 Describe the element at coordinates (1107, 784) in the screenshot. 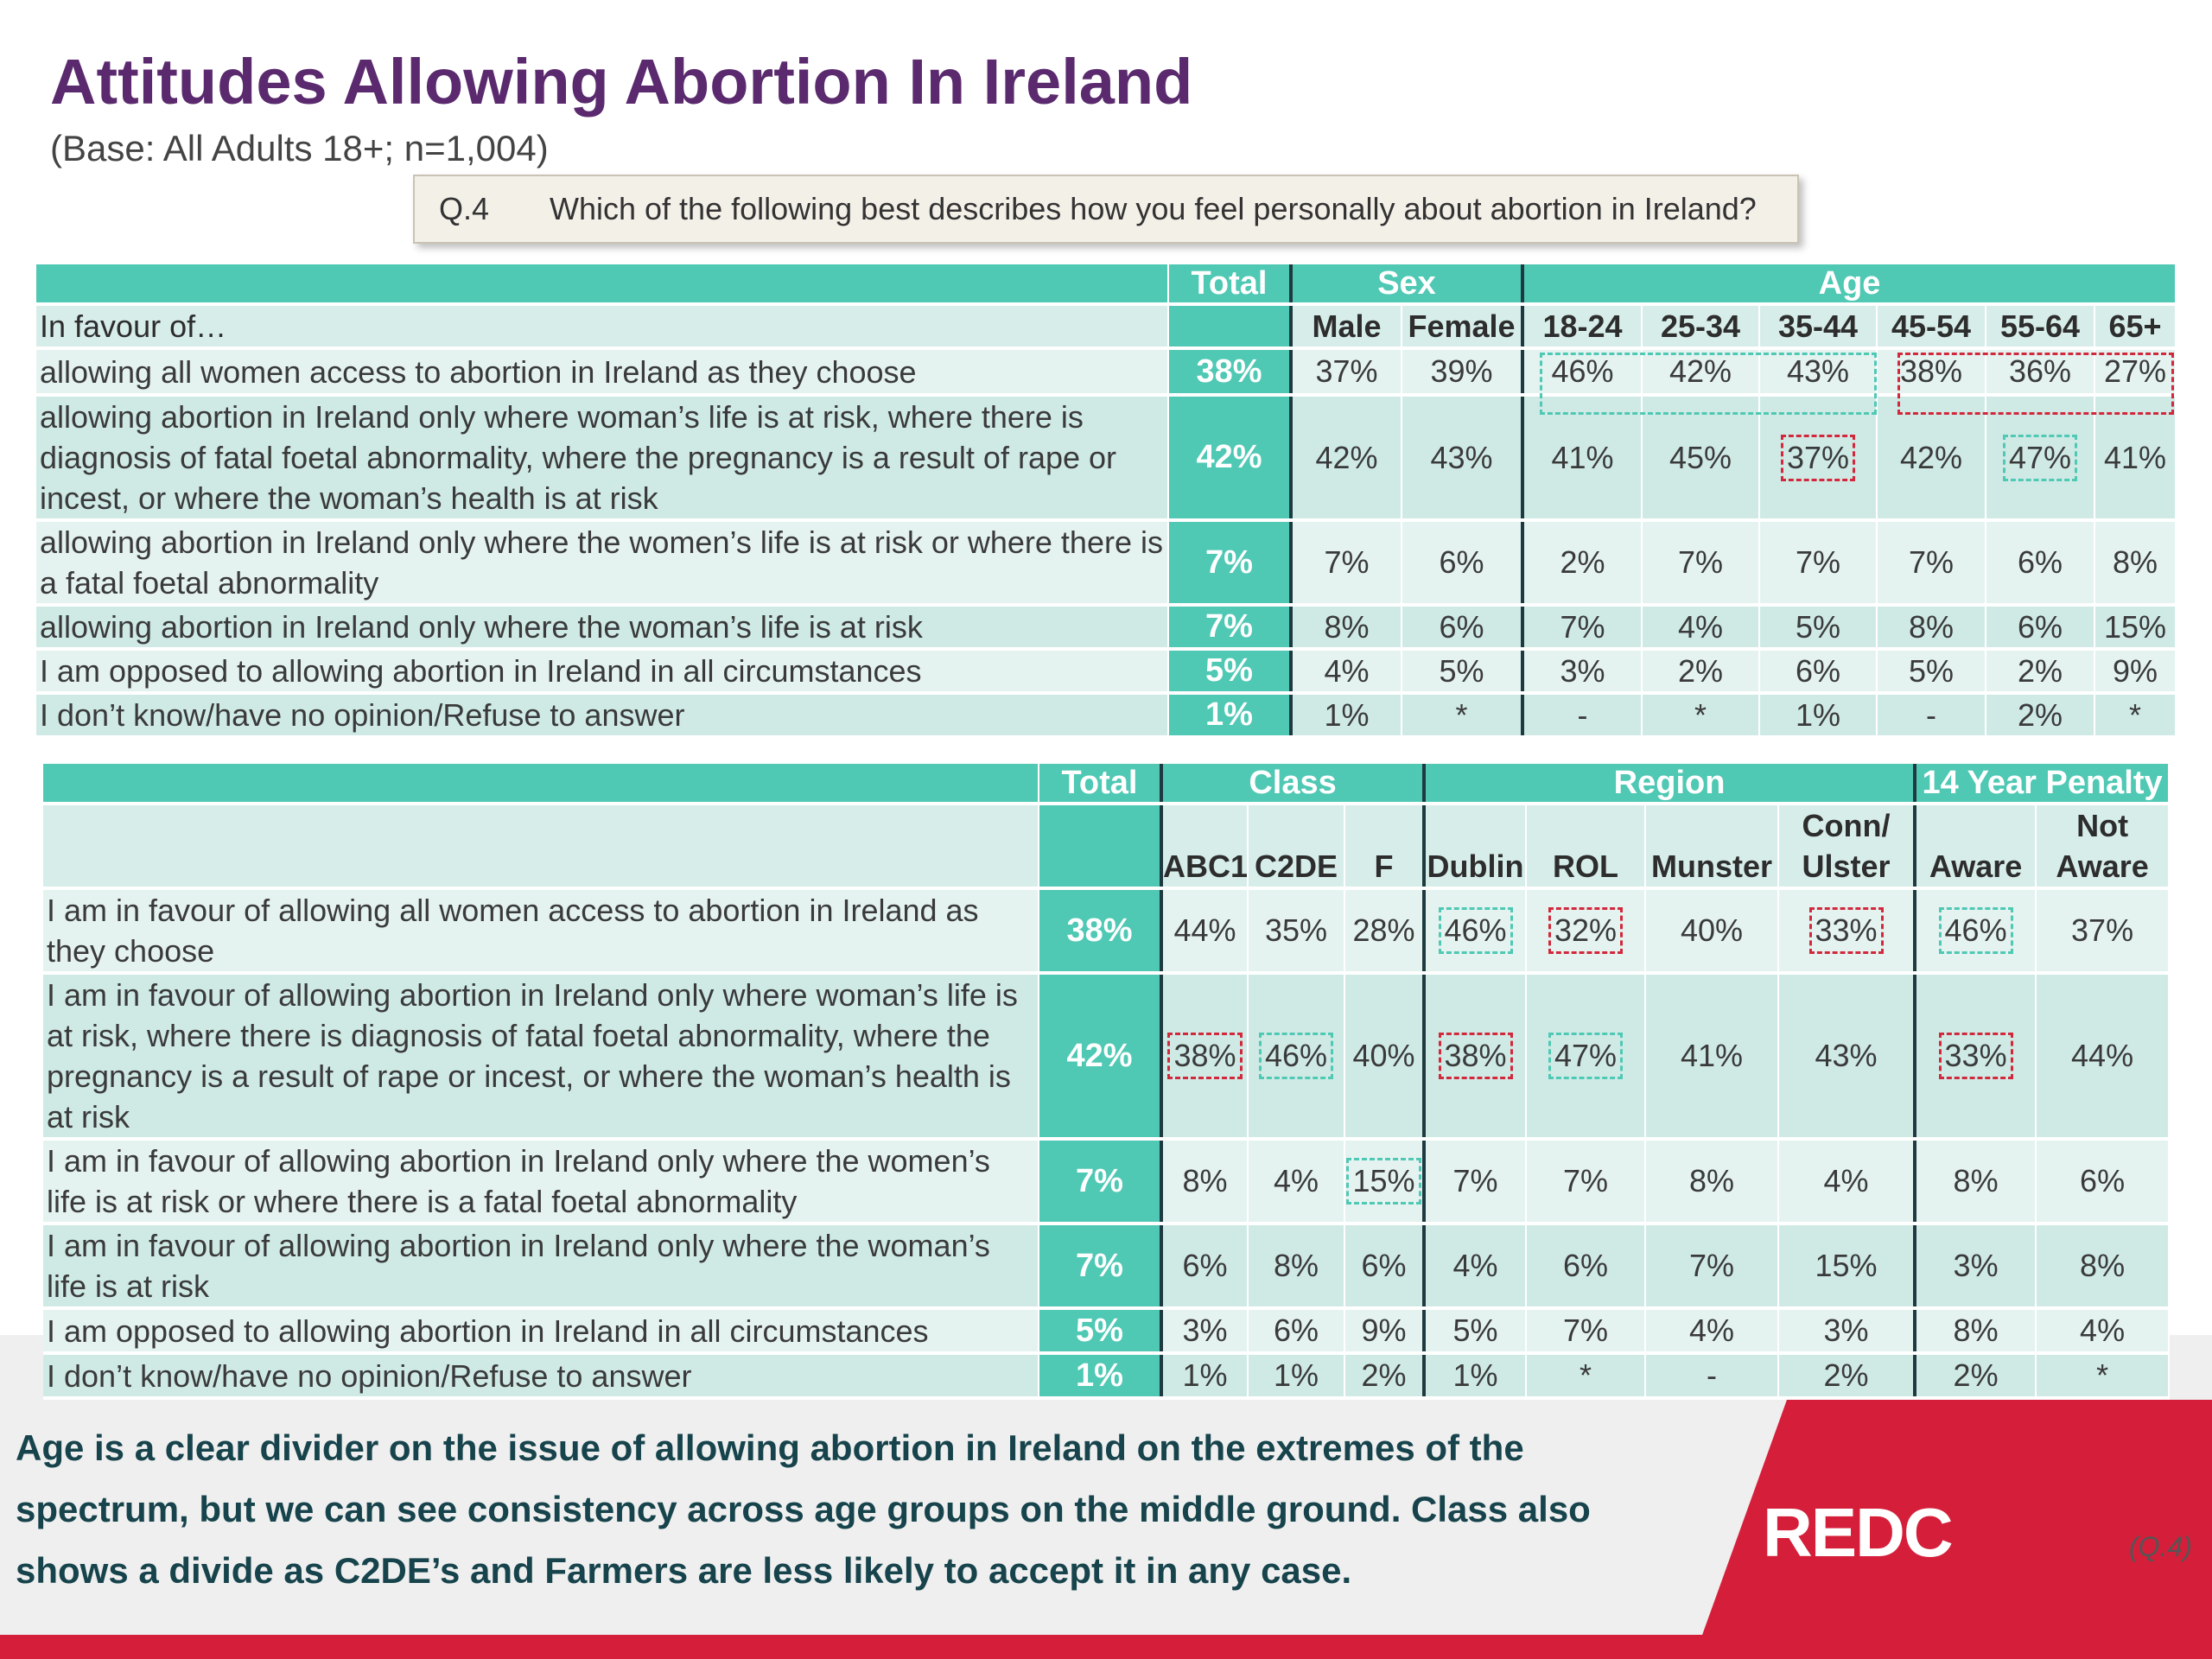

I see `group-header-row: Total Class Region 14 Year Penalty` at that location.